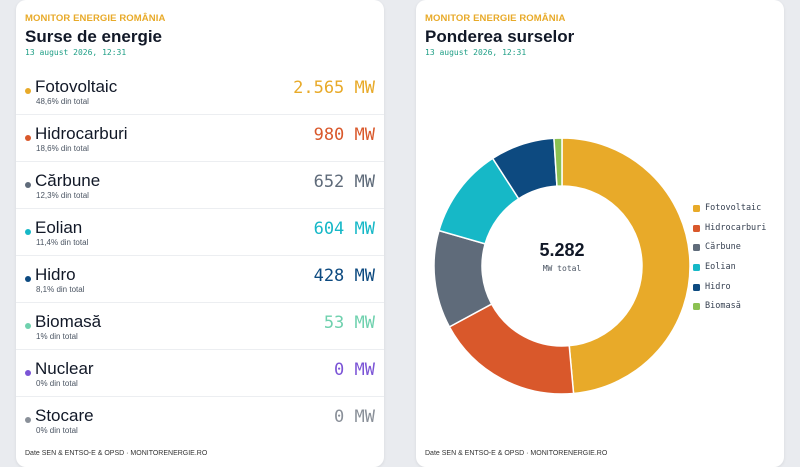 The width and height of the screenshot is (800, 467). Describe the element at coordinates (344, 276) in the screenshot. I see `source-value: 428 MW` at that location.